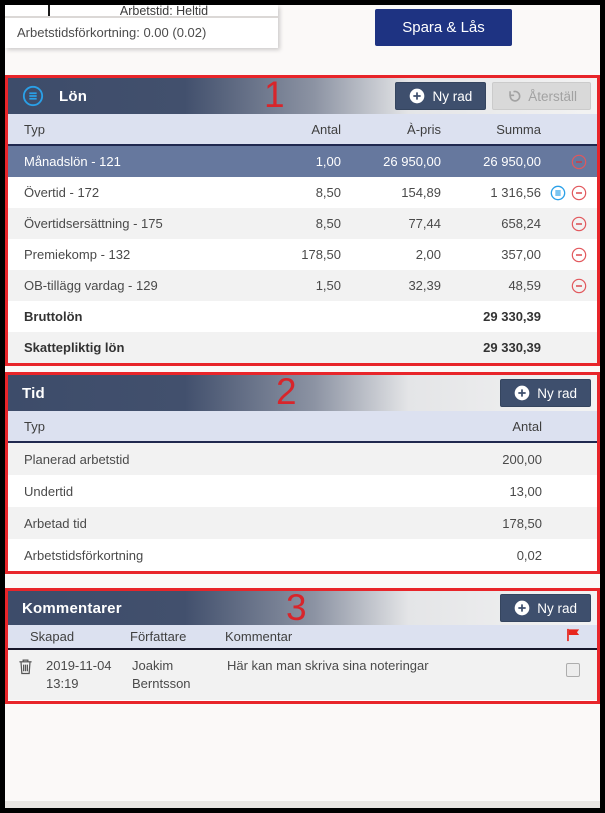 This screenshot has height=813, width=605. I want to click on cell-apris: 26 950,00, so click(412, 161).